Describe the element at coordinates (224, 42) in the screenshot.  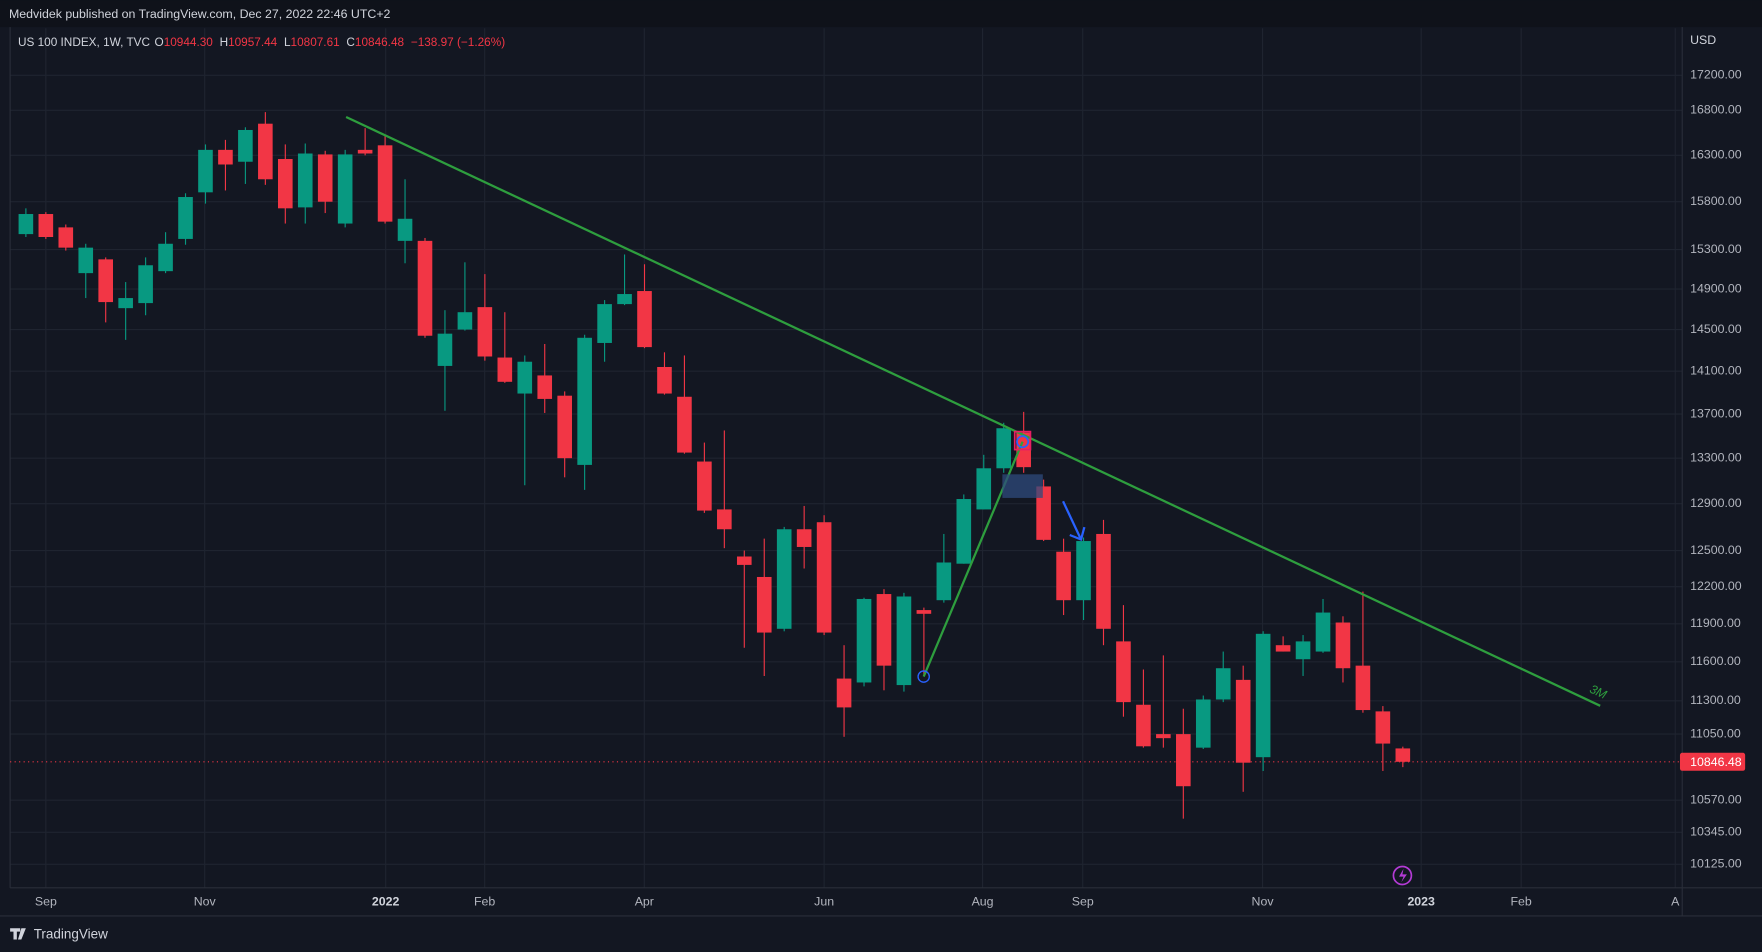
I see `legend-key: H` at that location.